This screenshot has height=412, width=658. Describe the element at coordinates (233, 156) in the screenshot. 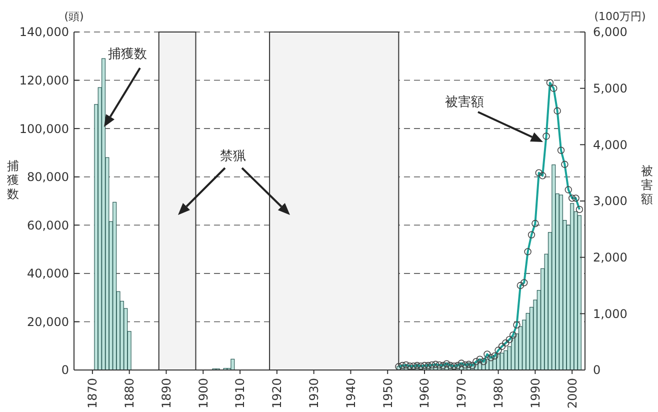

I see `annotation: 禁猟` at that location.